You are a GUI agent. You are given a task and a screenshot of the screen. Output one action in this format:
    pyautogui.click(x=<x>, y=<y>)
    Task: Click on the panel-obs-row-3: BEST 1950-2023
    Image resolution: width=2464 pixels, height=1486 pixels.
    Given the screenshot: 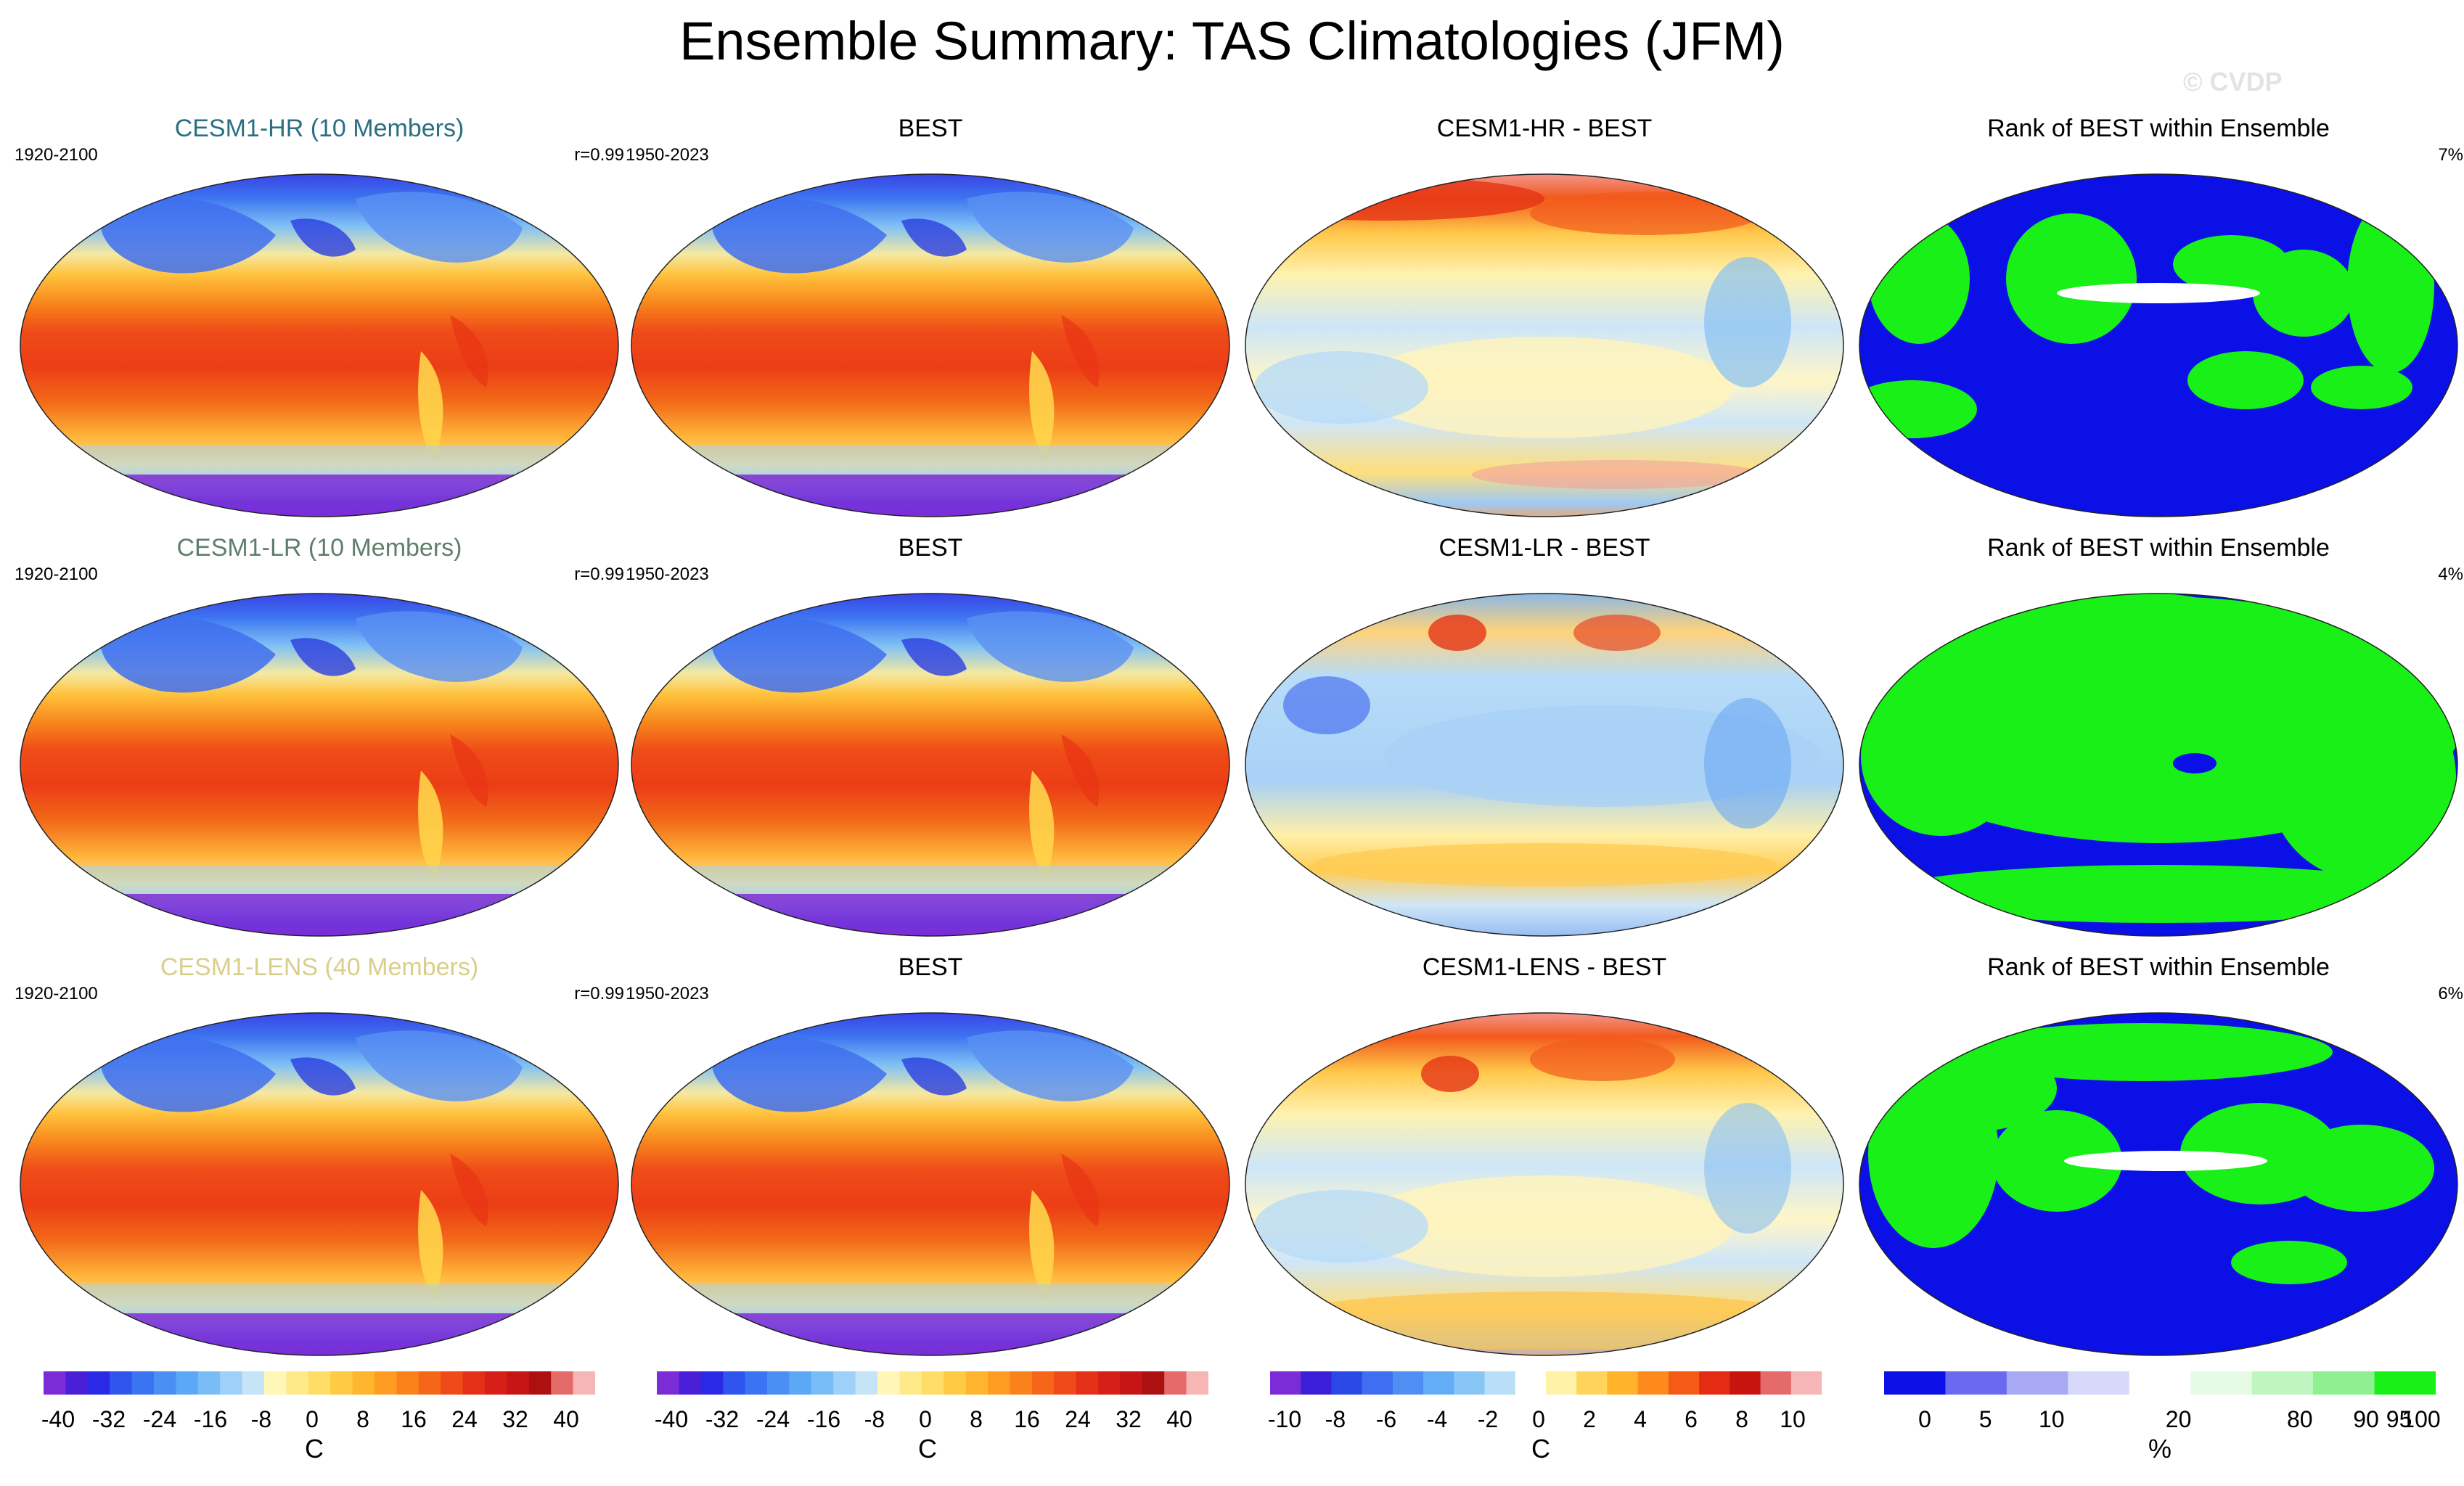 What is the action you would take?
    pyautogui.click(x=930, y=1156)
    